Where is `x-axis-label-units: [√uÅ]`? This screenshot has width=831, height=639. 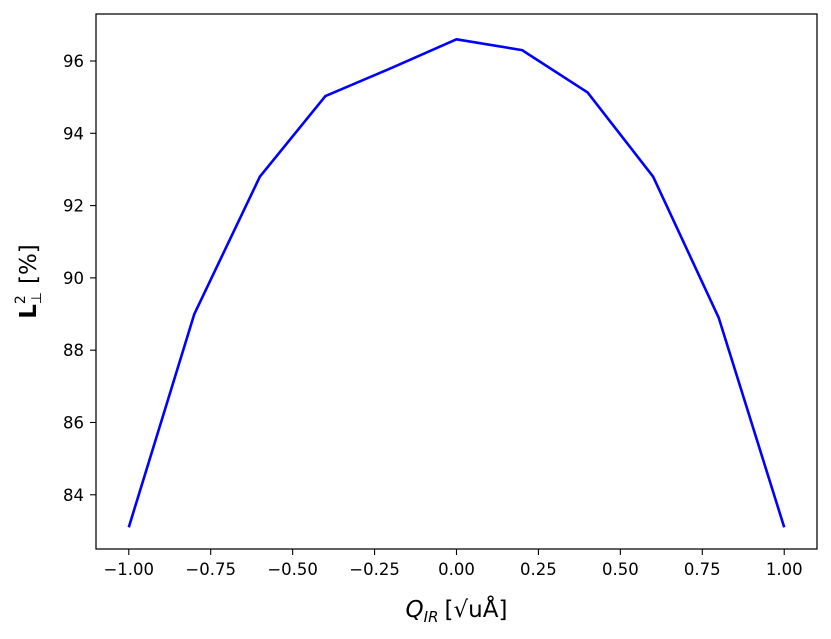
x-axis-label-units: [√uÅ] is located at coordinates (476, 609).